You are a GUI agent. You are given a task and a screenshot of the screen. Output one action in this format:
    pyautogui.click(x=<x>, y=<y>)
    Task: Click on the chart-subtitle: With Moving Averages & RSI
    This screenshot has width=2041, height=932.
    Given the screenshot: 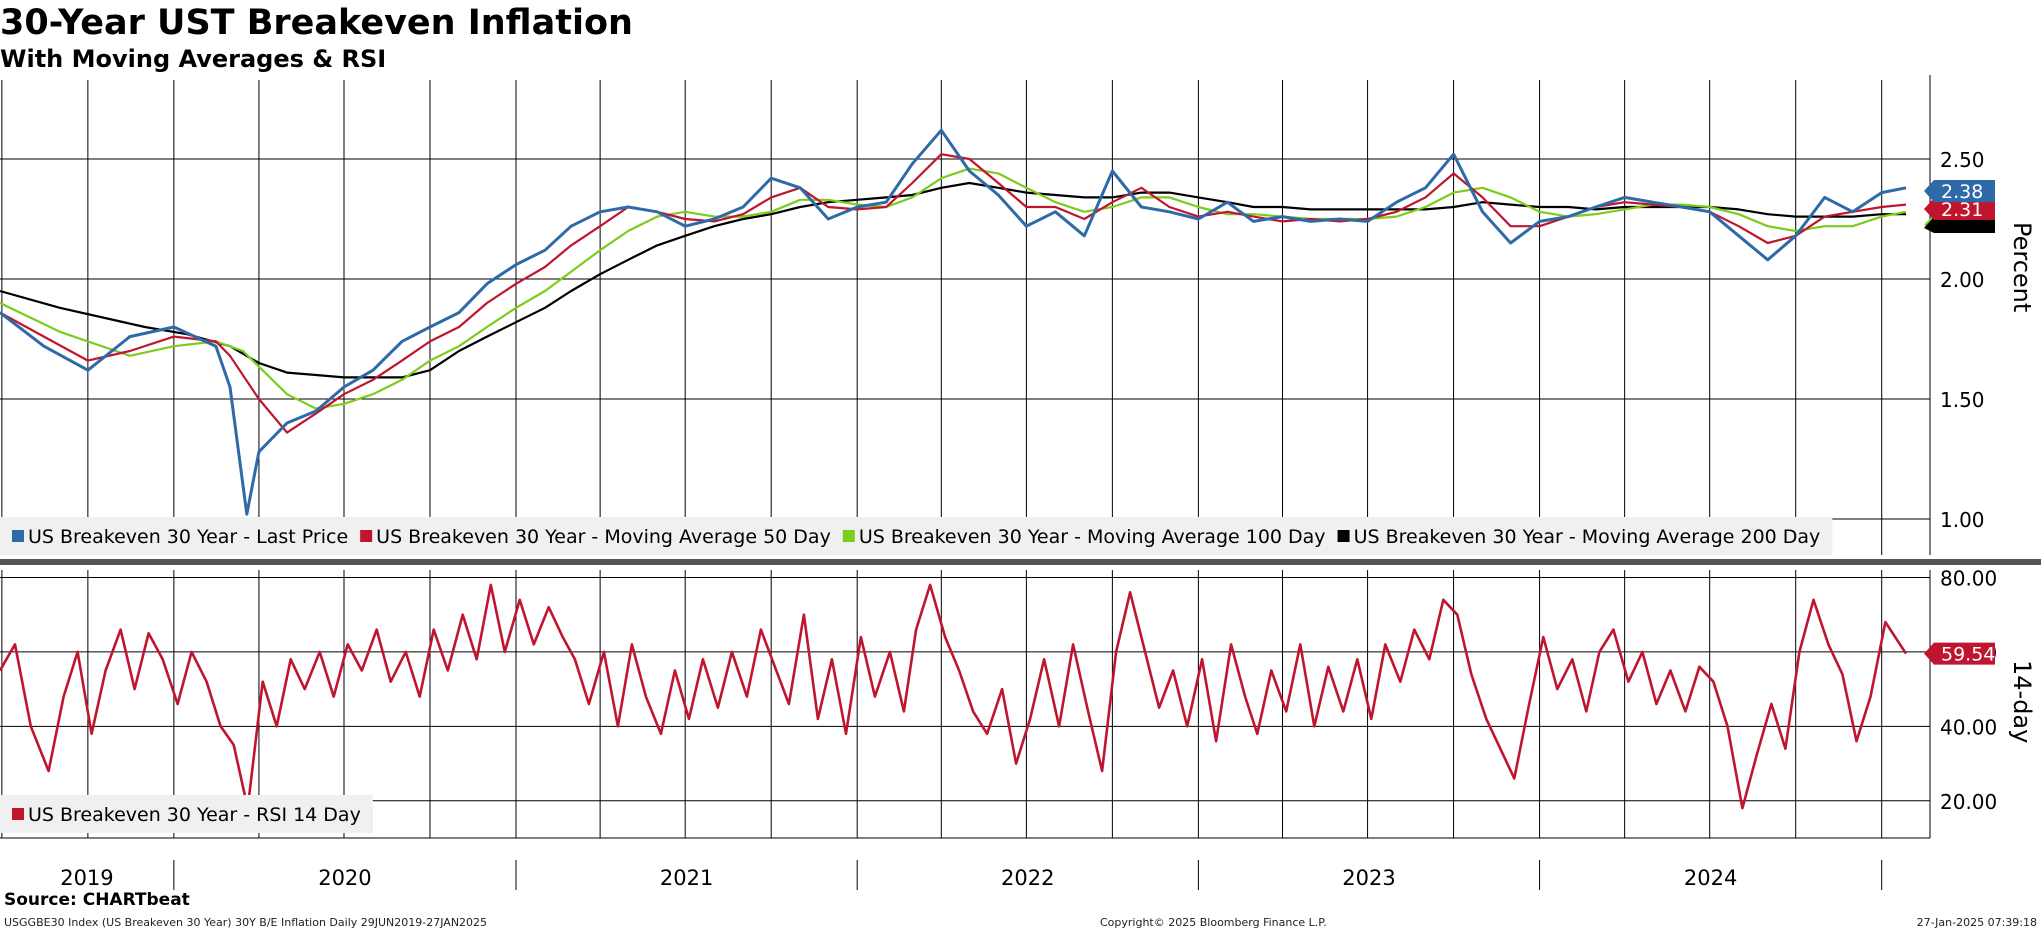 What is the action you would take?
    pyautogui.click(x=193, y=59)
    